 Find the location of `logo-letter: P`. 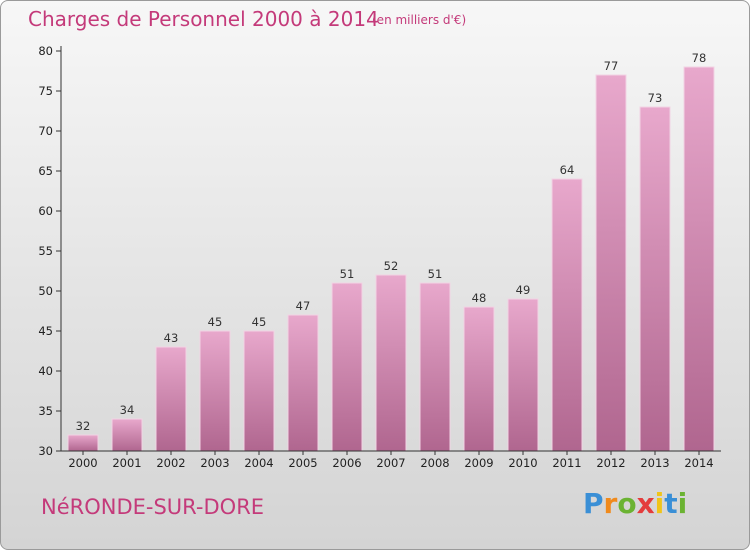

logo-letter: P is located at coordinates (593, 503).